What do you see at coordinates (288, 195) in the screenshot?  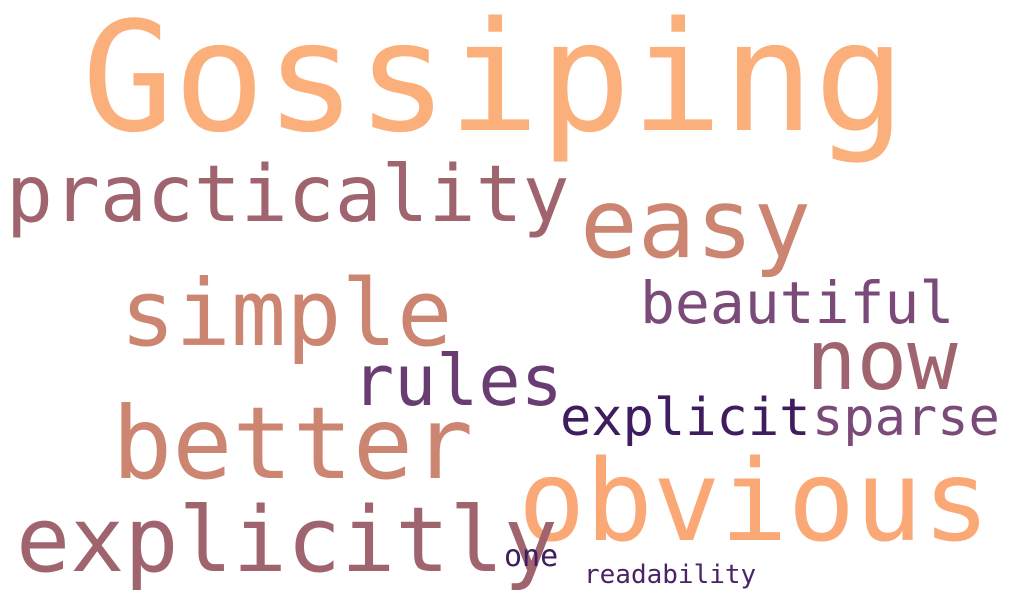 I see `word-practicality: practicality` at bounding box center [288, 195].